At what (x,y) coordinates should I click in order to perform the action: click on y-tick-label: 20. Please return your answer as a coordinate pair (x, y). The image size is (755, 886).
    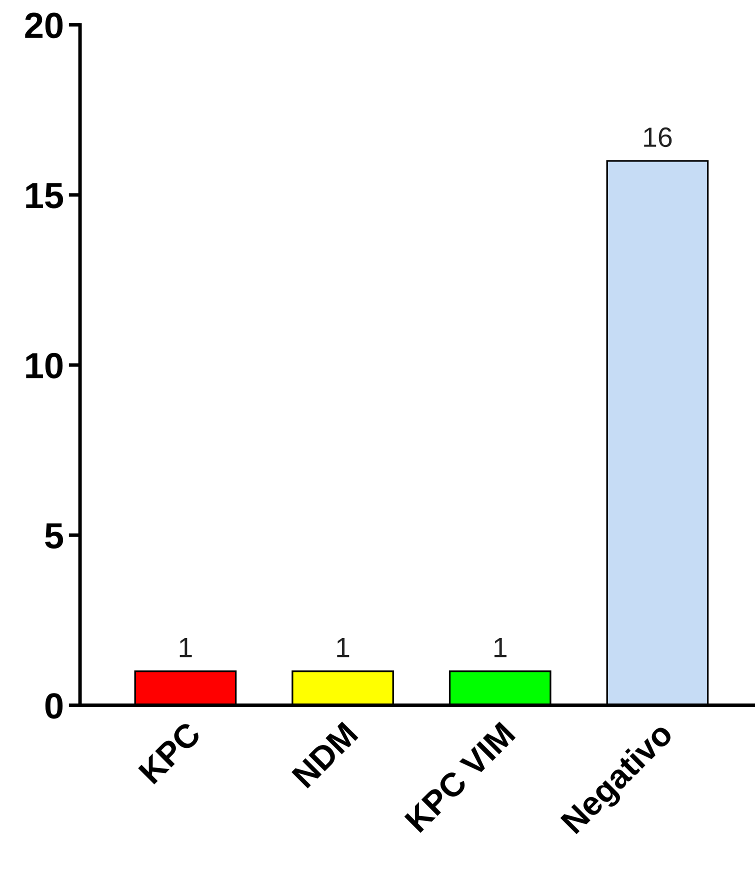
    Looking at the image, I should click on (44, 25).